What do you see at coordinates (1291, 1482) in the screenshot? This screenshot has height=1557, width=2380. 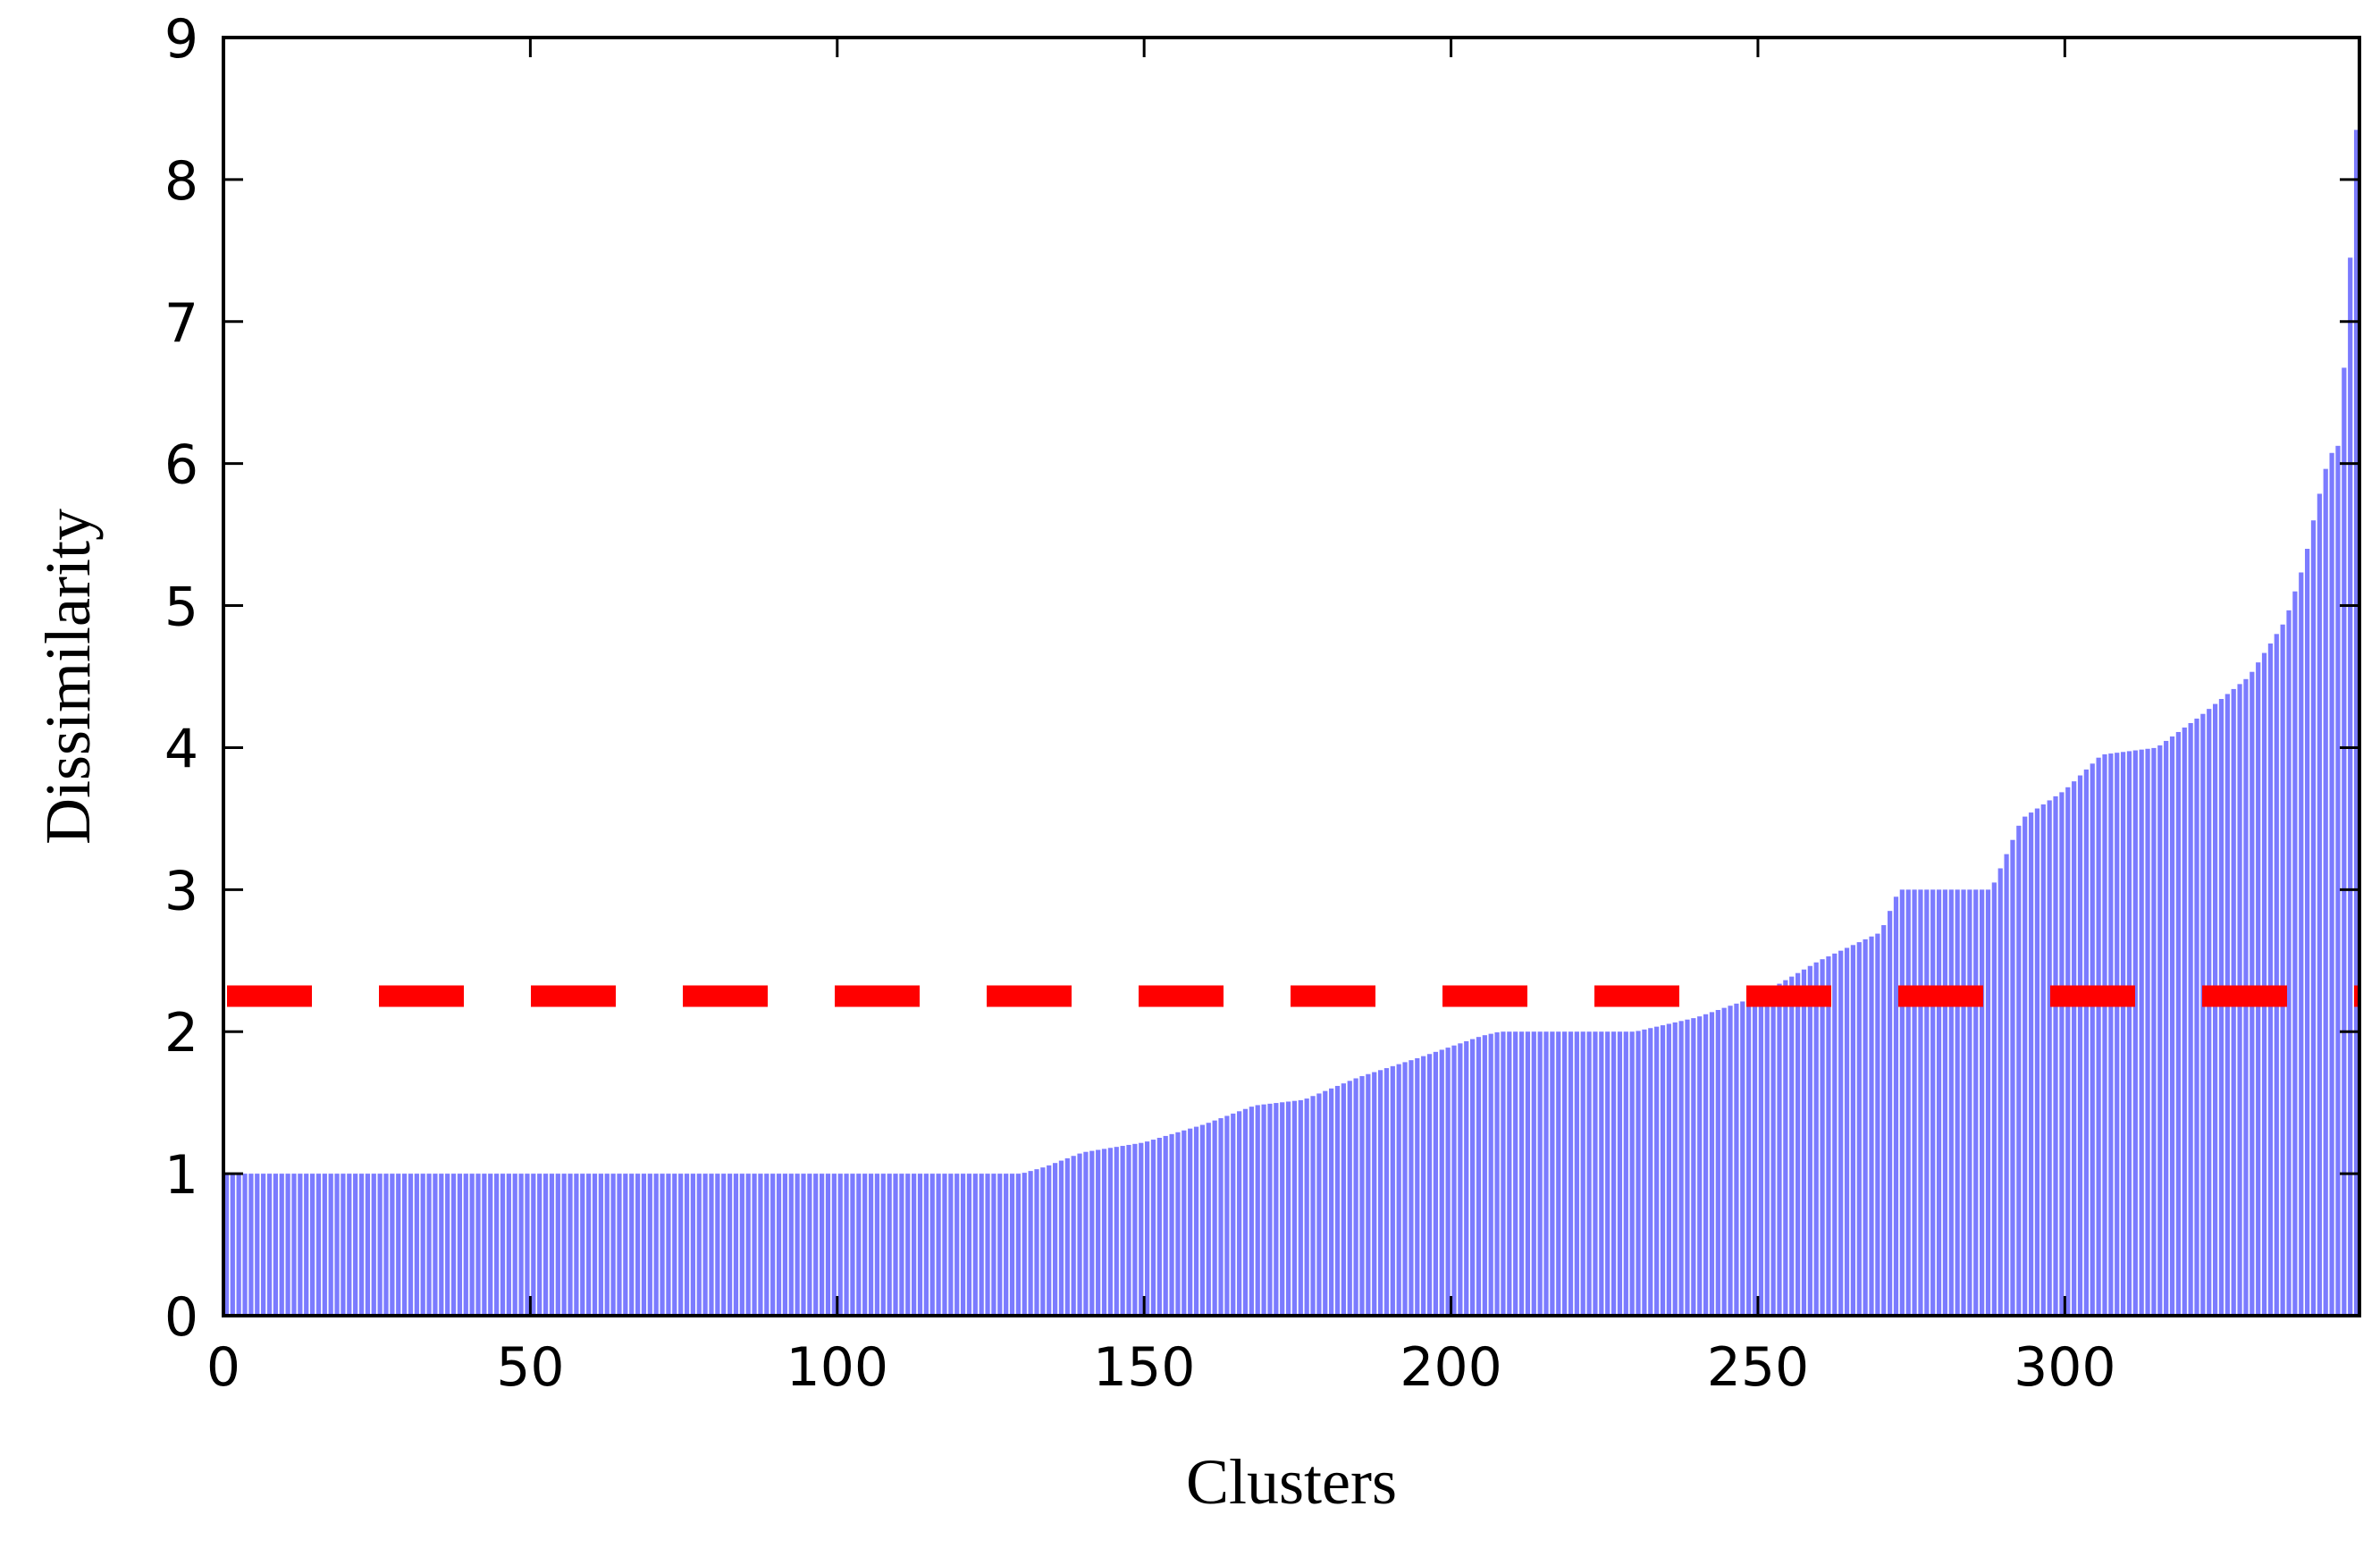 I see `x-axis-title: Clusters` at bounding box center [1291, 1482].